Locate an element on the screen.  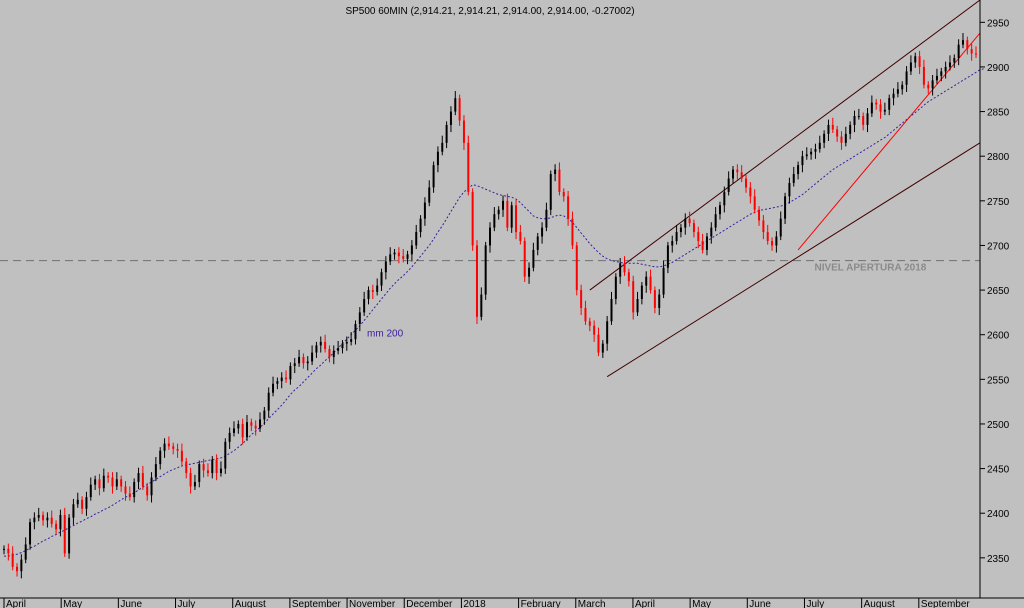
y-tick-label-6: 2650 is located at coordinates (998, 291).